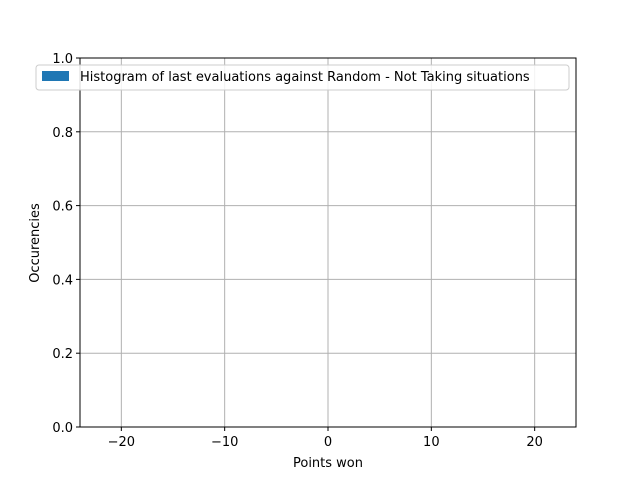  What do you see at coordinates (62, 133) in the screenshot?
I see `y-tick-label: 0.8` at bounding box center [62, 133].